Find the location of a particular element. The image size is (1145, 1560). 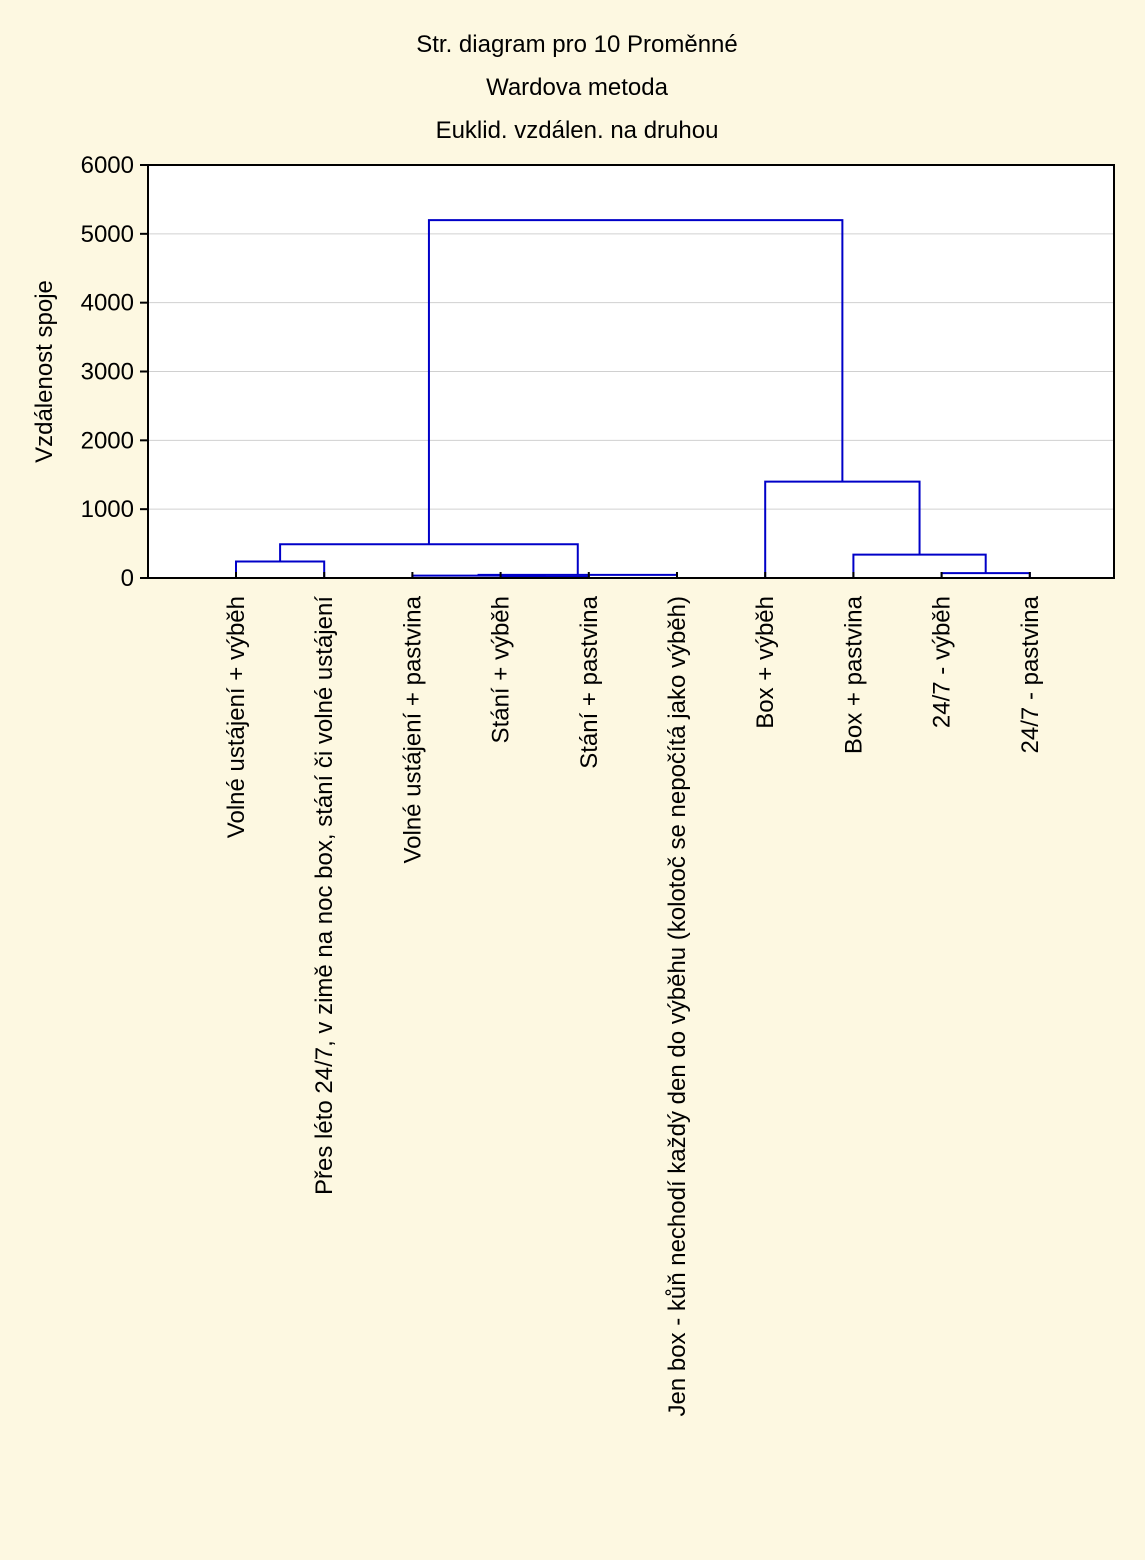

title-line-0: Str. diagram pro 10 Proměnné is located at coordinates (577, 44).